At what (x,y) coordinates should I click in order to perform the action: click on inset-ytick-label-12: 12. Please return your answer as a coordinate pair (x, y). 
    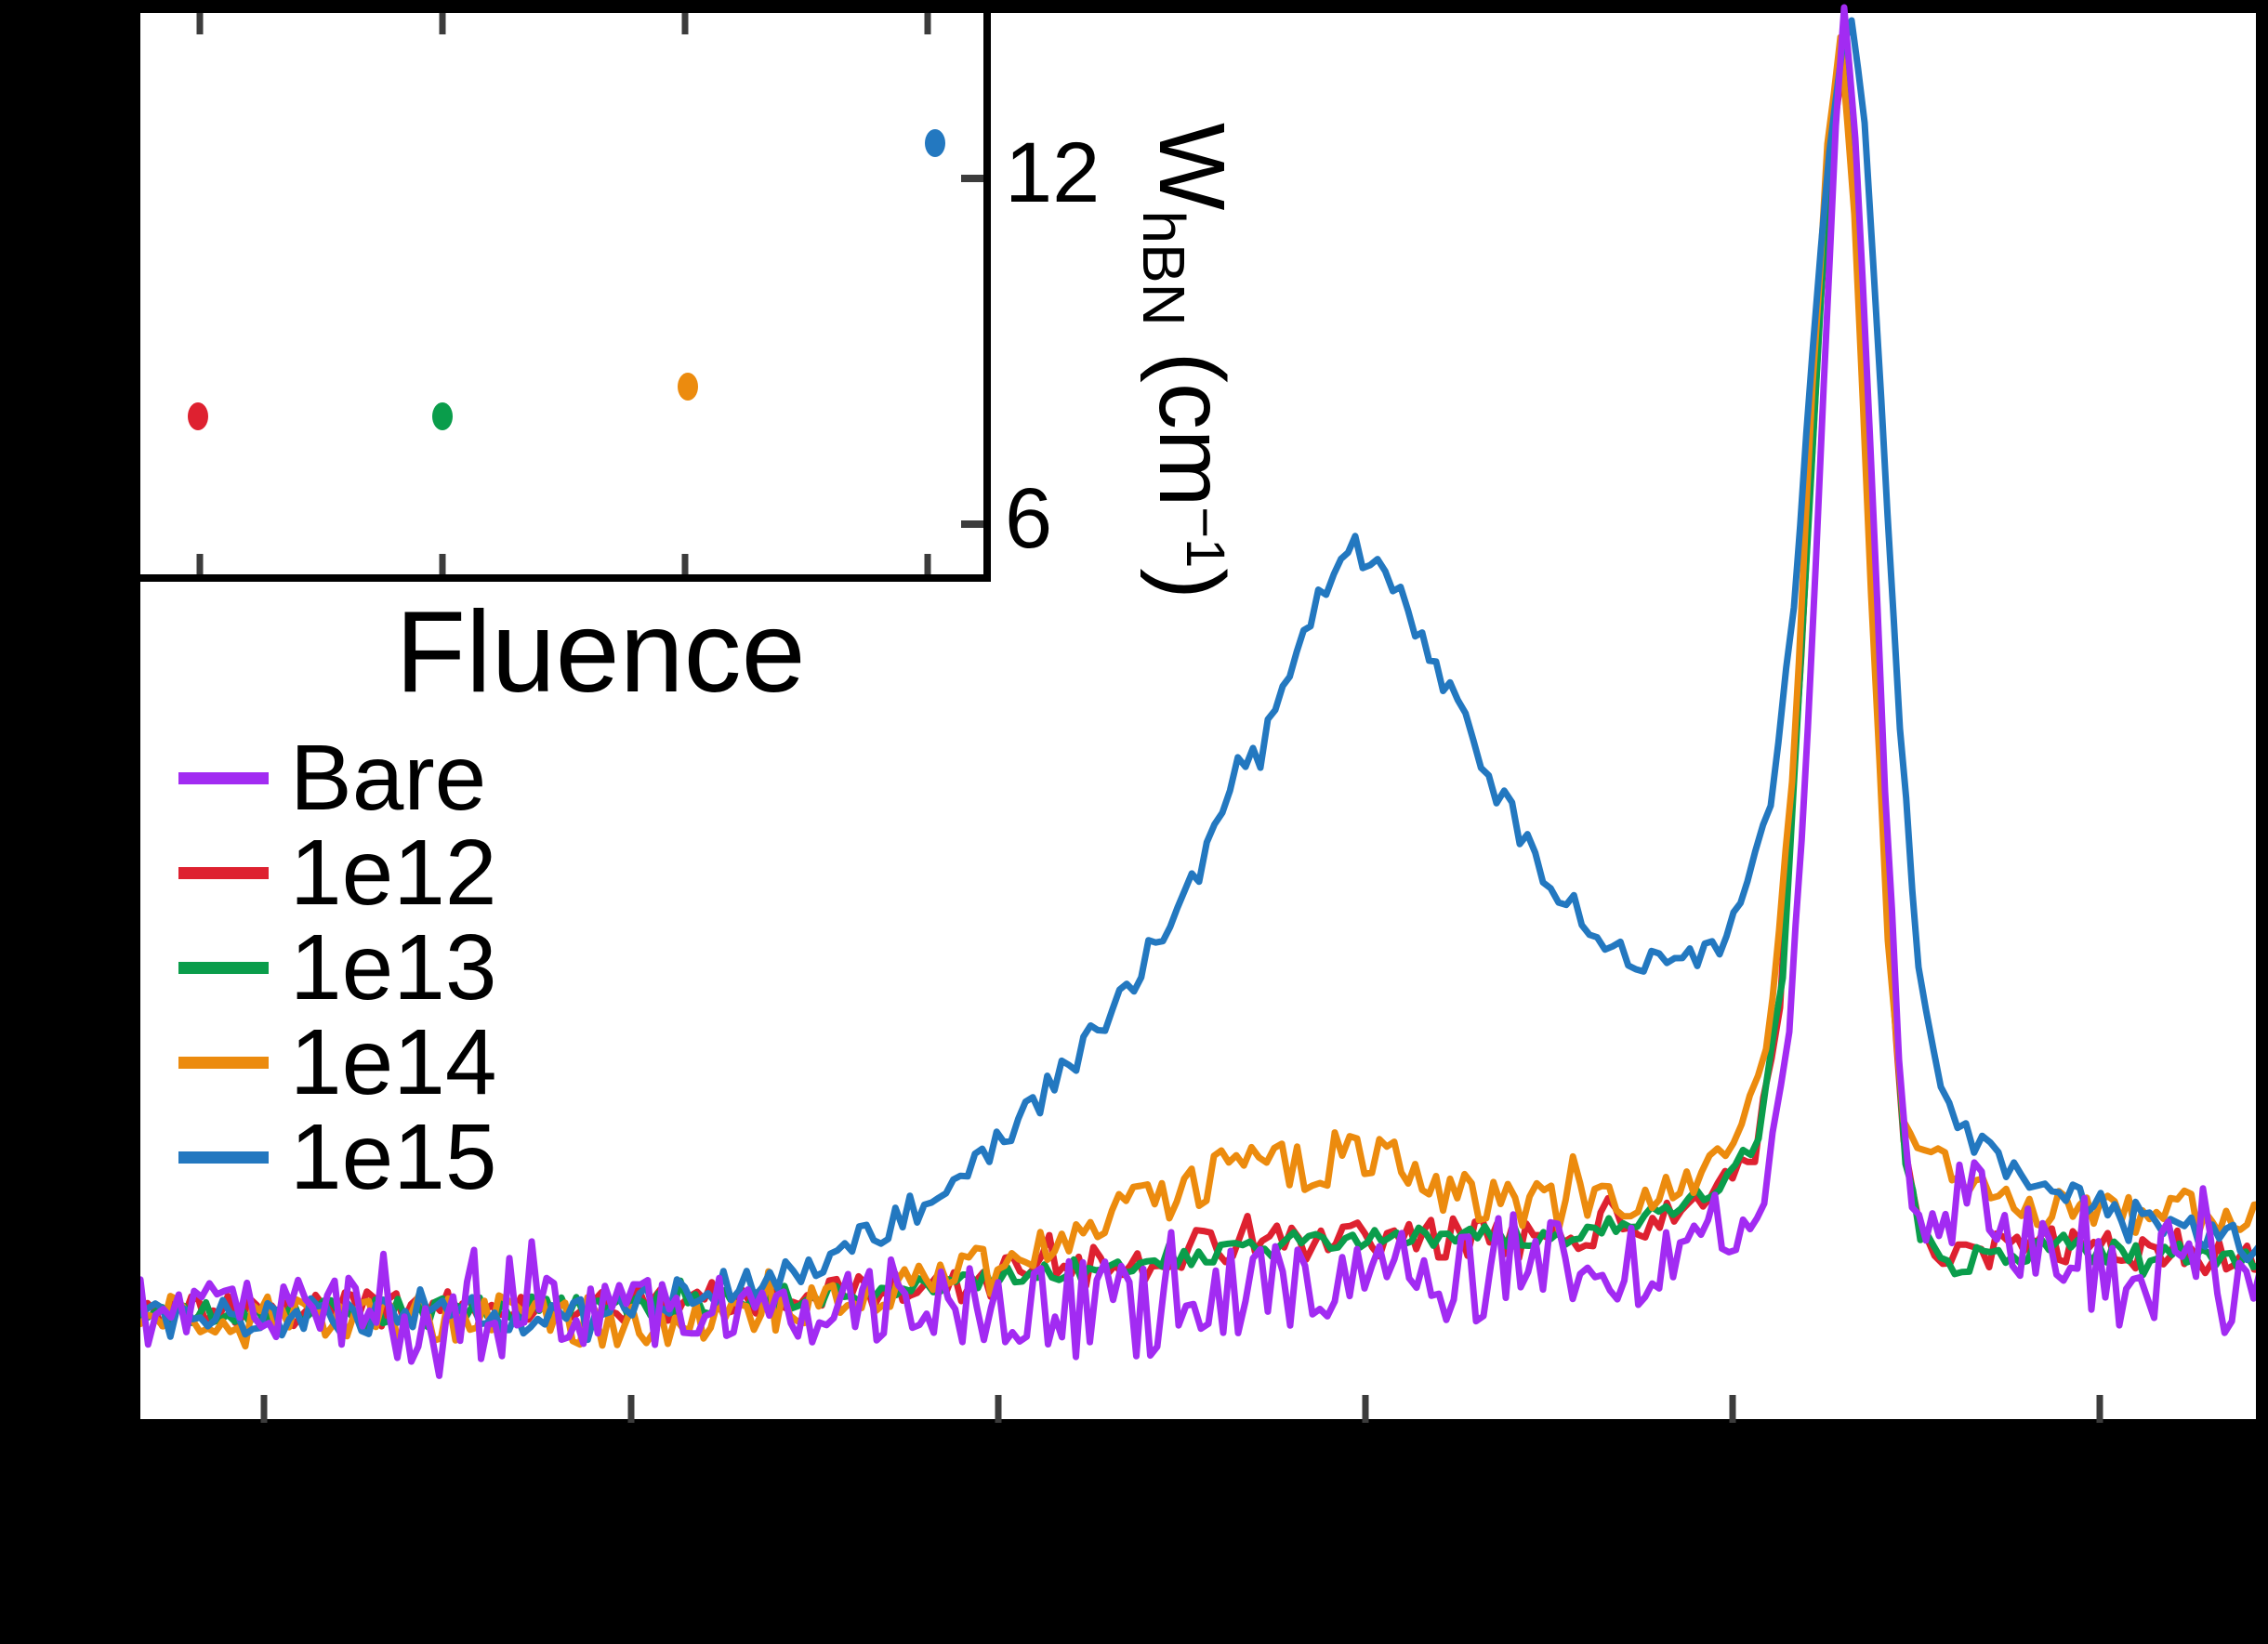
    Looking at the image, I should click on (1053, 173).